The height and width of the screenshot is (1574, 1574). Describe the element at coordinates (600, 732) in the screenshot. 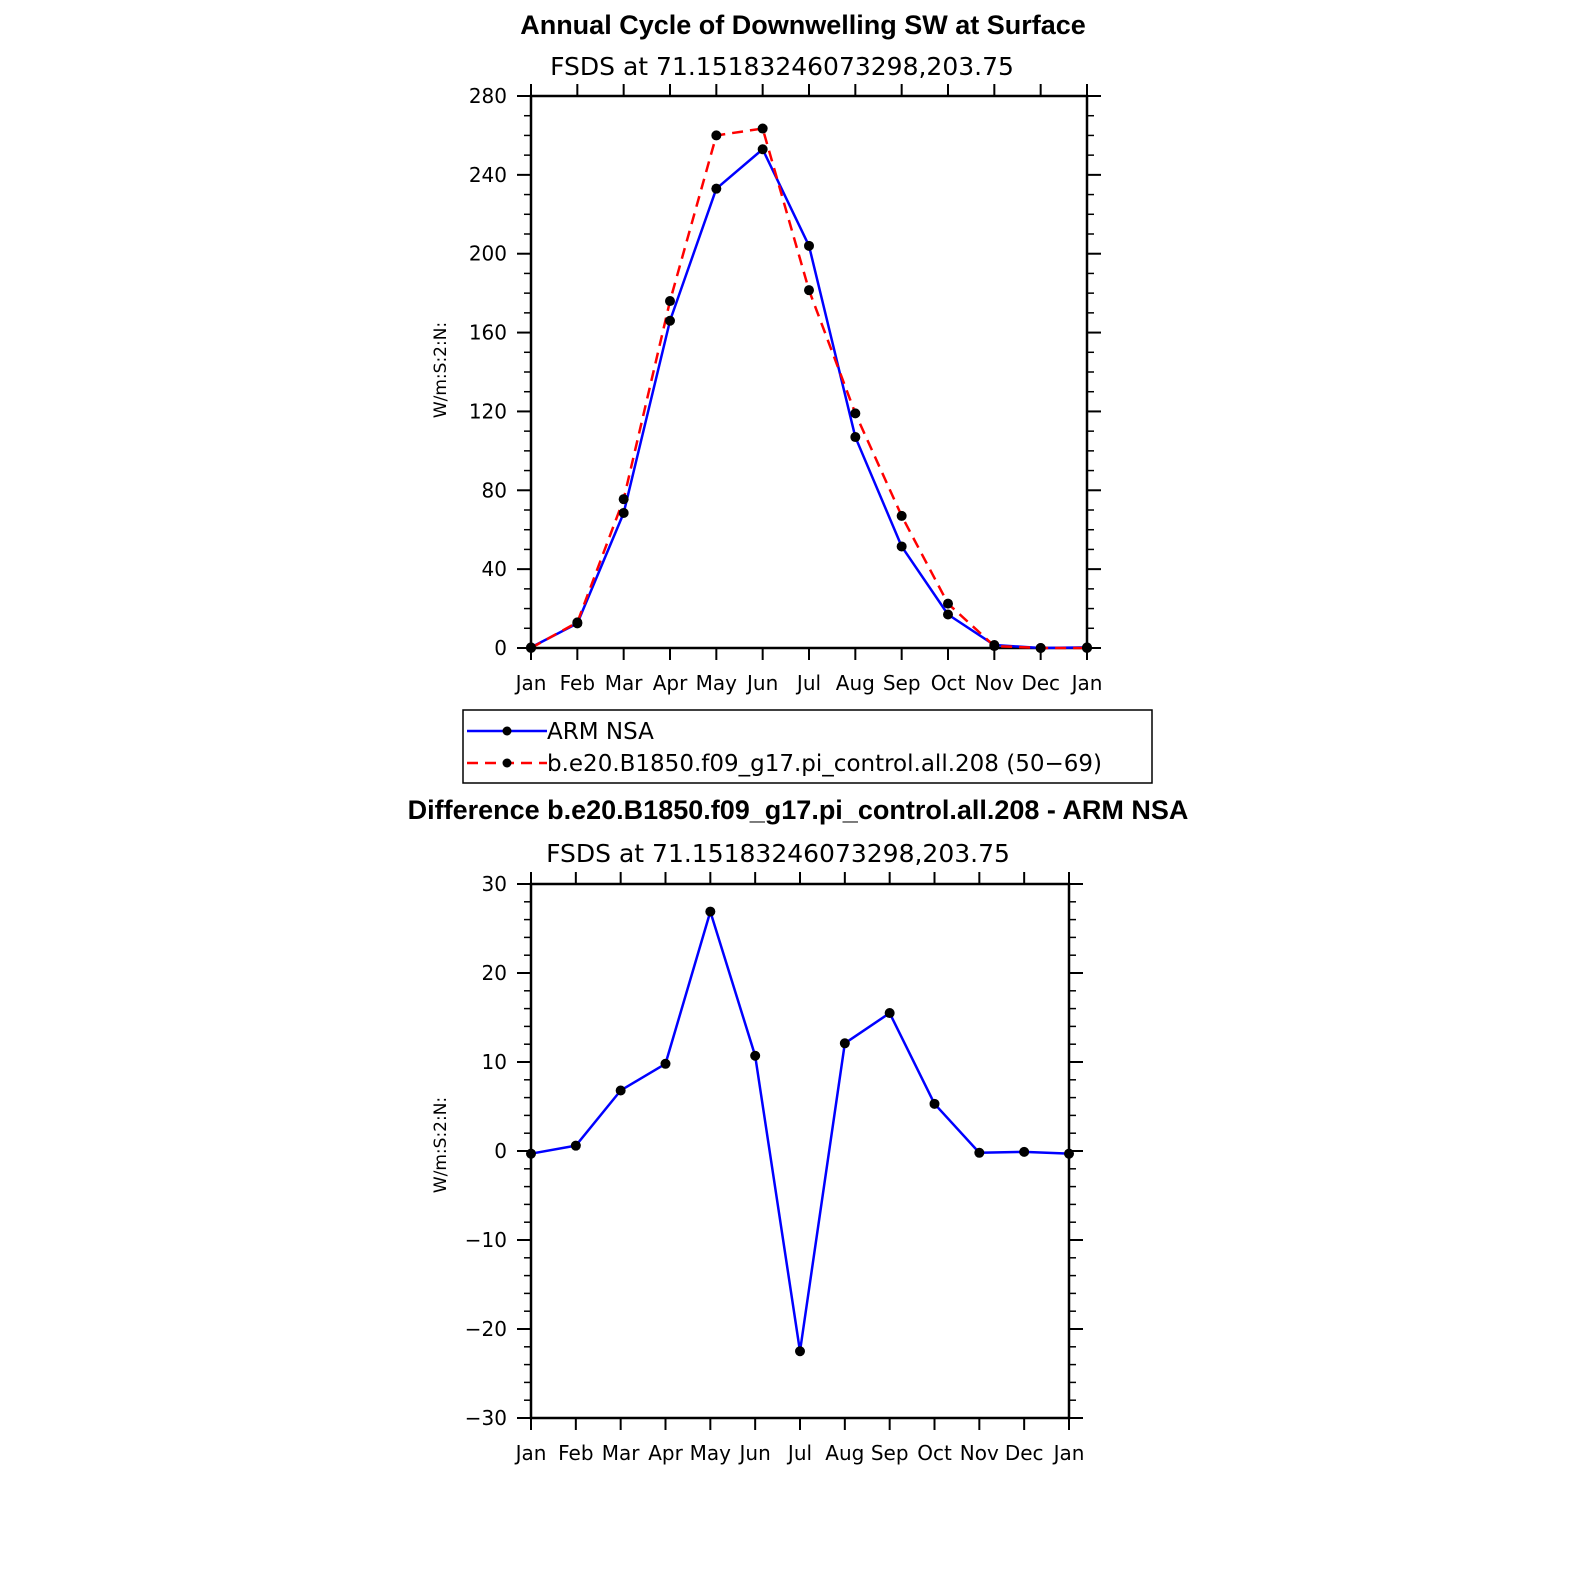

I see `legend-label-arm-nsa: ARM NSA` at that location.